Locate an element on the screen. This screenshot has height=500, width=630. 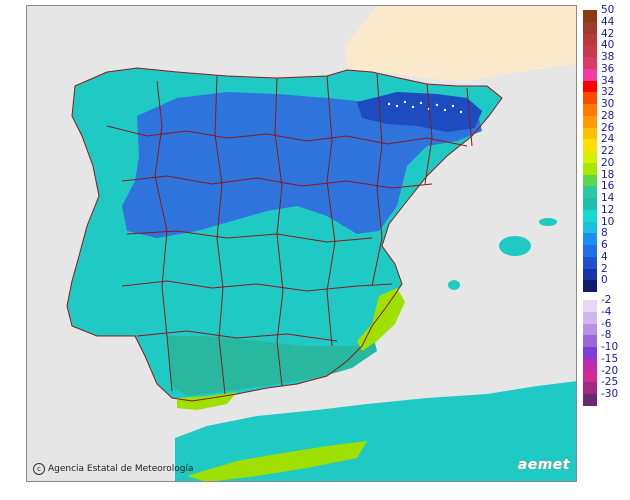
france-land is located at coordinates (460, 43).